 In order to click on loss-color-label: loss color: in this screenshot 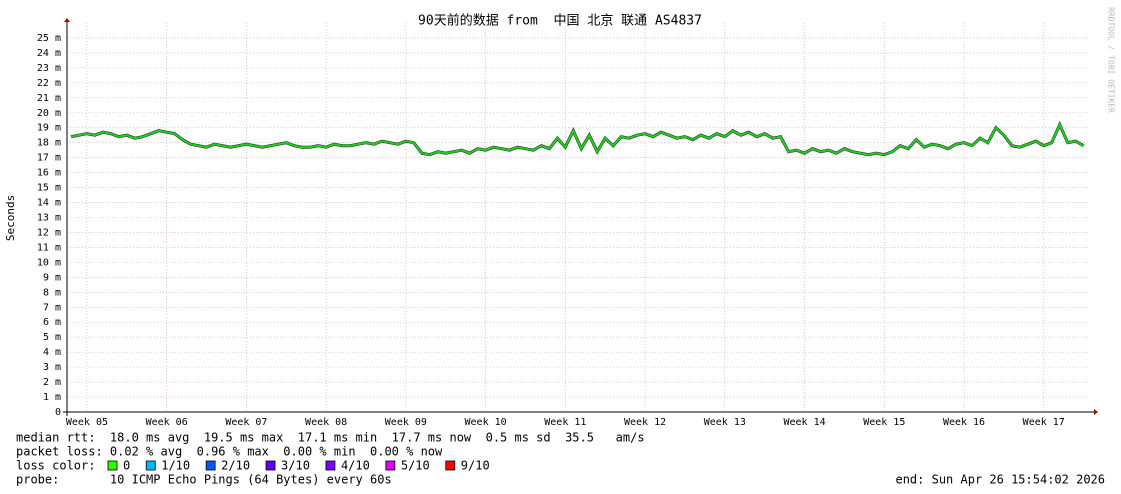, I will do `click(55, 466)`.